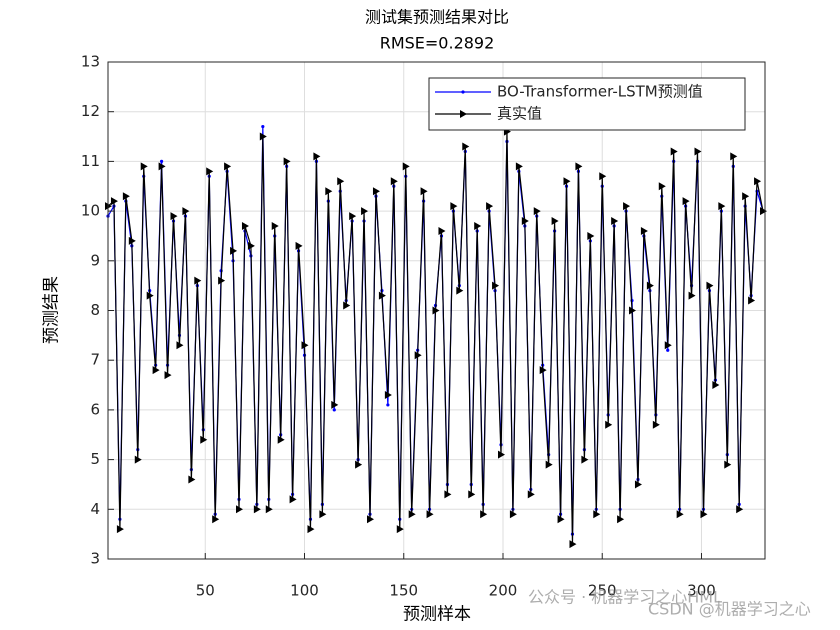  What do you see at coordinates (729, 609) in the screenshot?
I see `watermark: CSDN @机器学习之心` at bounding box center [729, 609].